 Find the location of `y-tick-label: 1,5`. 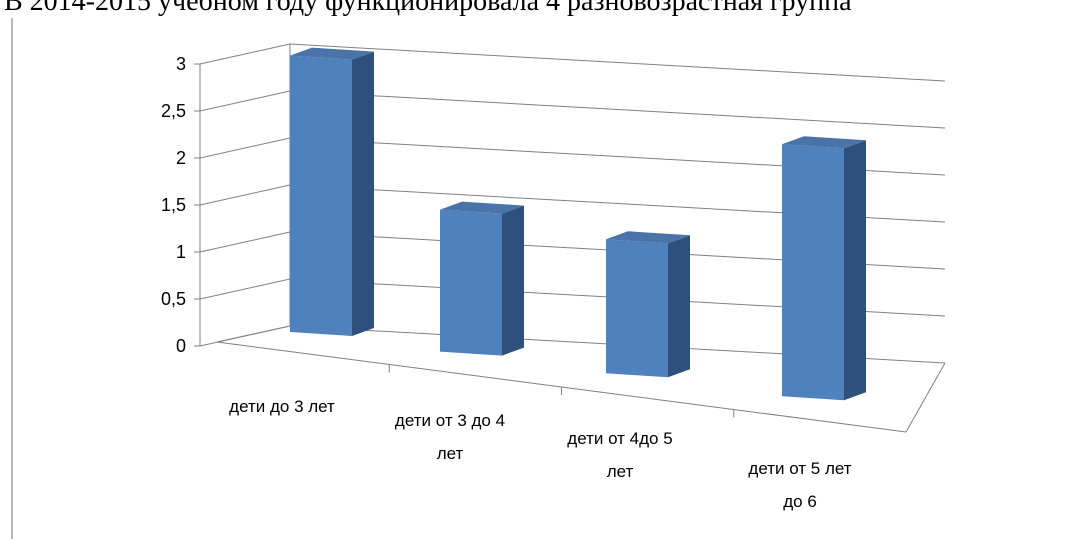

y-tick-label: 1,5 is located at coordinates (173, 205).